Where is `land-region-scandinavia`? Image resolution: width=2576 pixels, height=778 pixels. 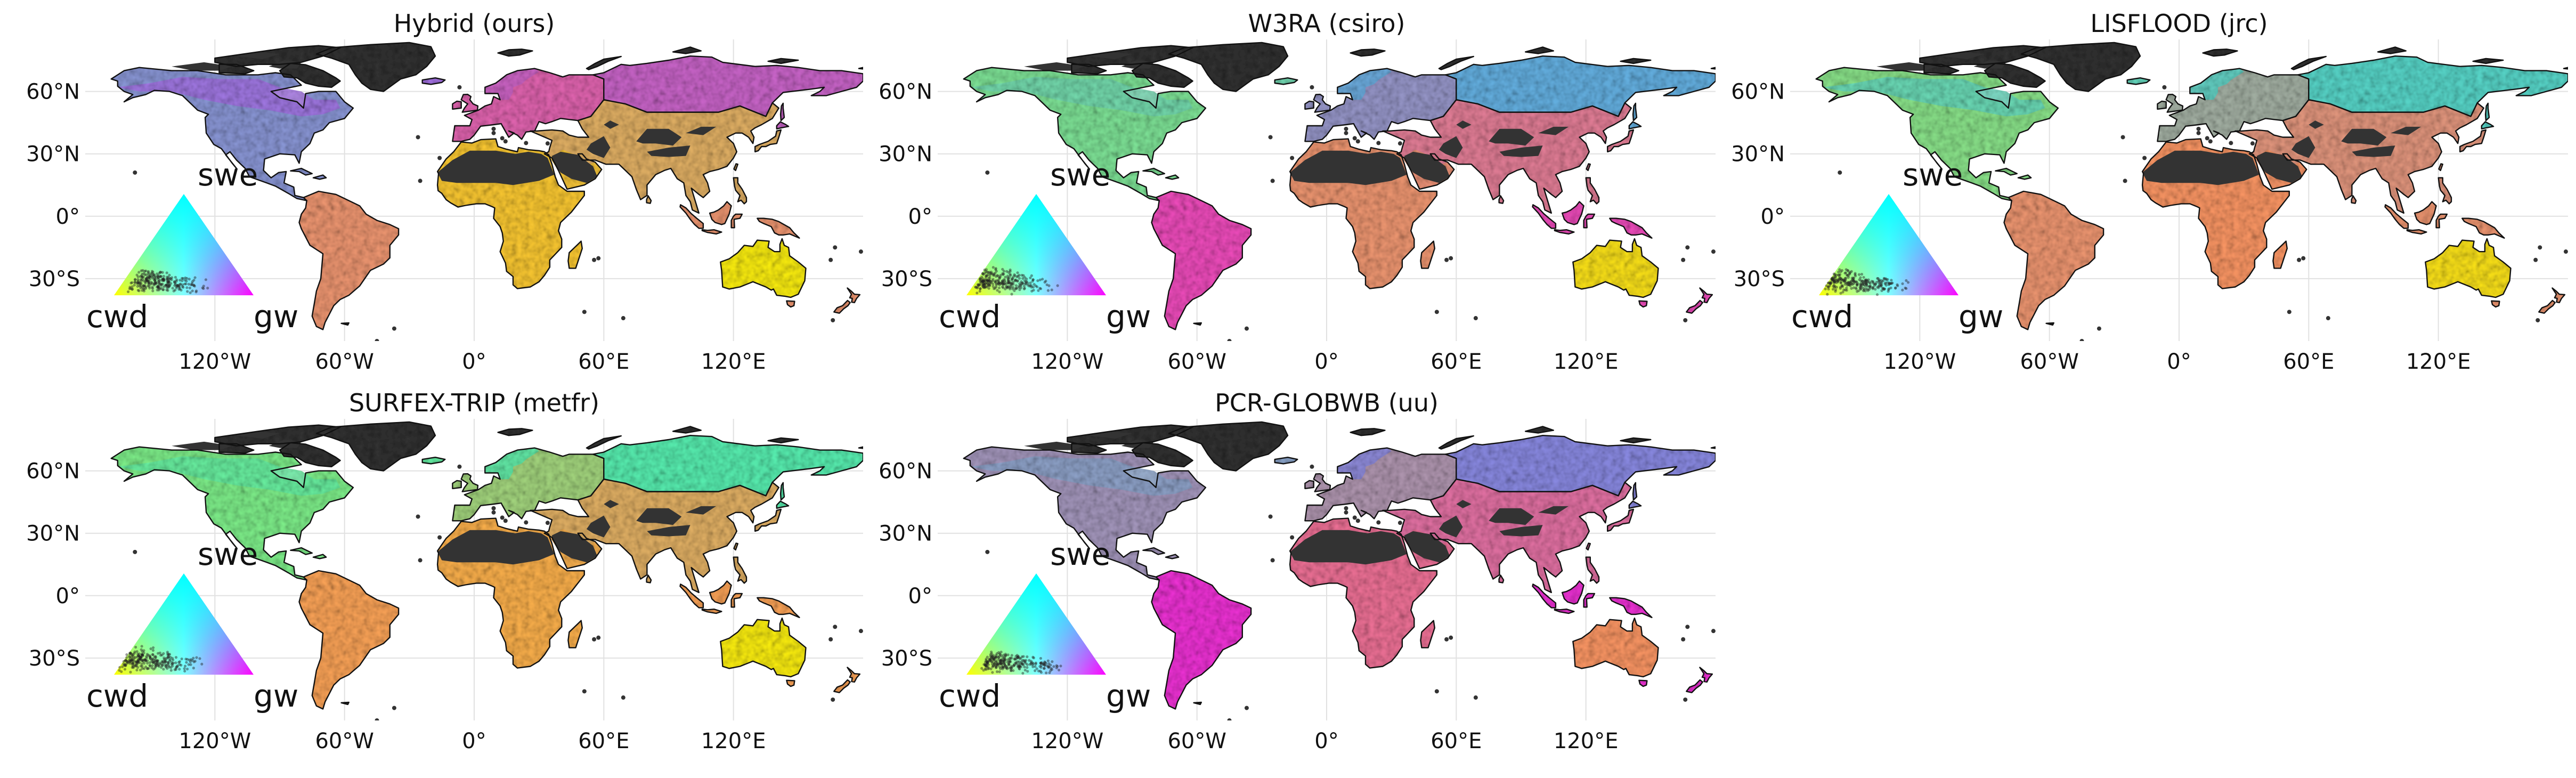 land-region-scandinavia is located at coordinates (512, 84).